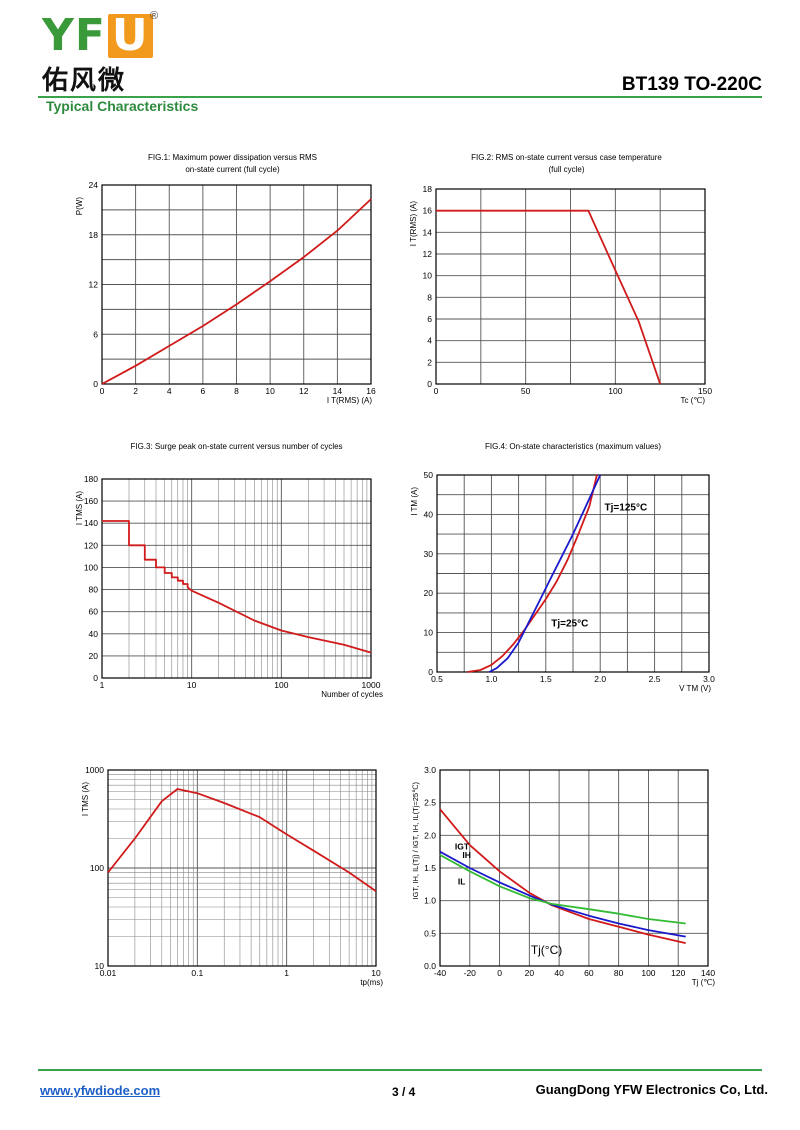  Describe the element at coordinates (526, 391) in the screenshot. I see `fig2-x-tick-label: 50` at that location.